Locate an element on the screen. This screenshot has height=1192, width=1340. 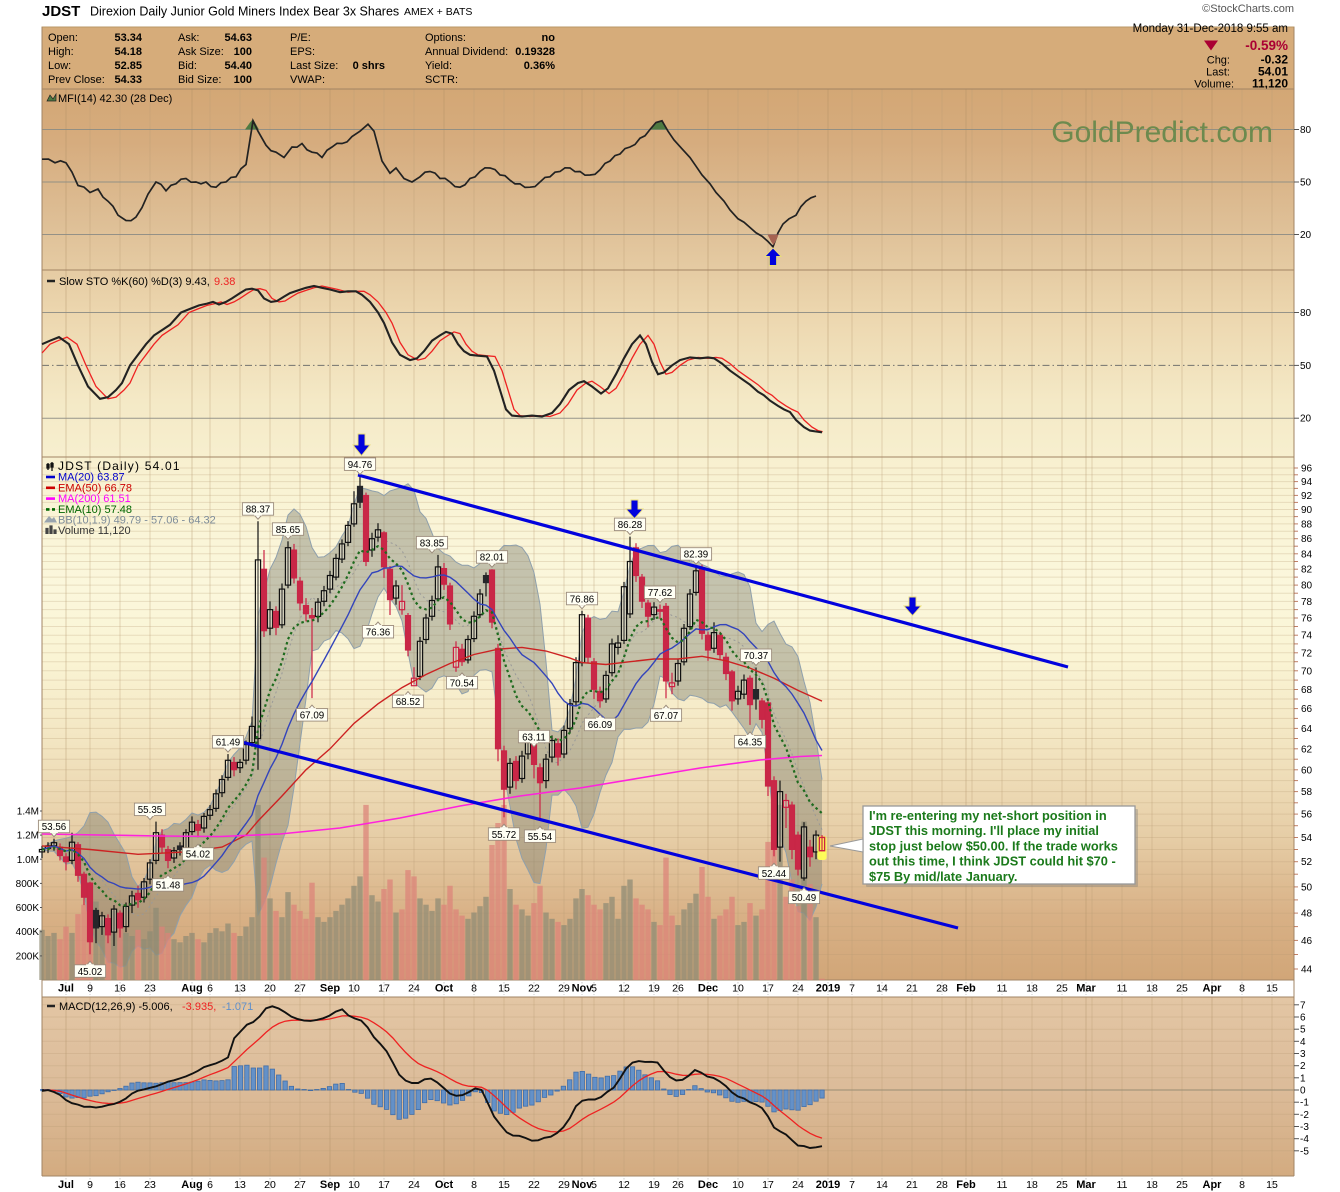
svg-text: 60 is located at coordinates (1307, 770).